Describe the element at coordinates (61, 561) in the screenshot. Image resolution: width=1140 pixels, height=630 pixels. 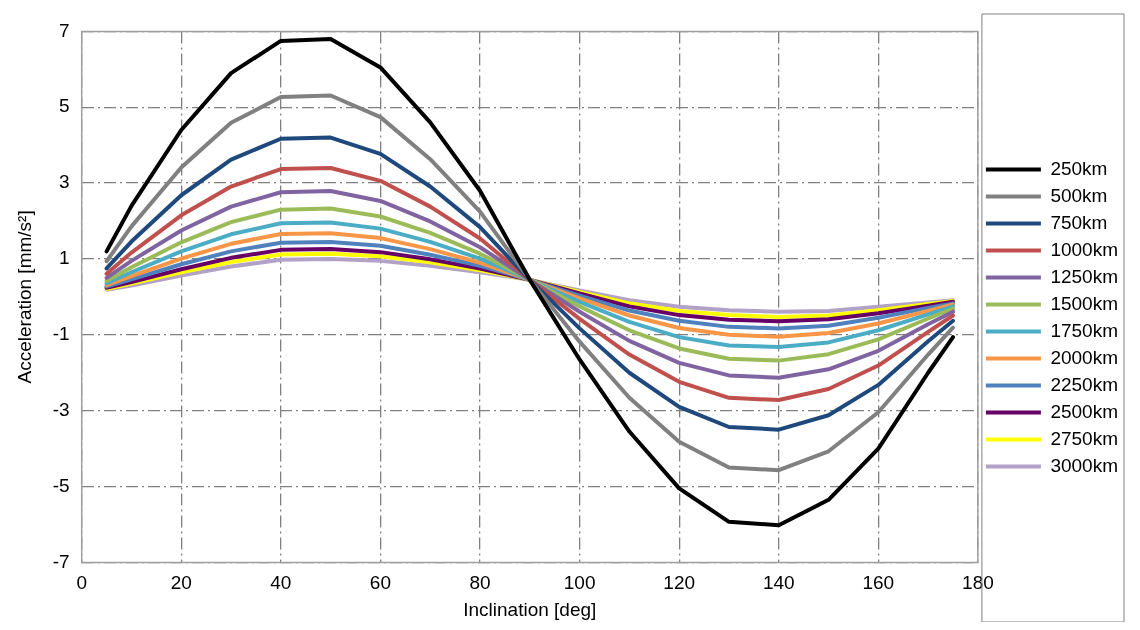
I see `y-tick-label: -7` at that location.